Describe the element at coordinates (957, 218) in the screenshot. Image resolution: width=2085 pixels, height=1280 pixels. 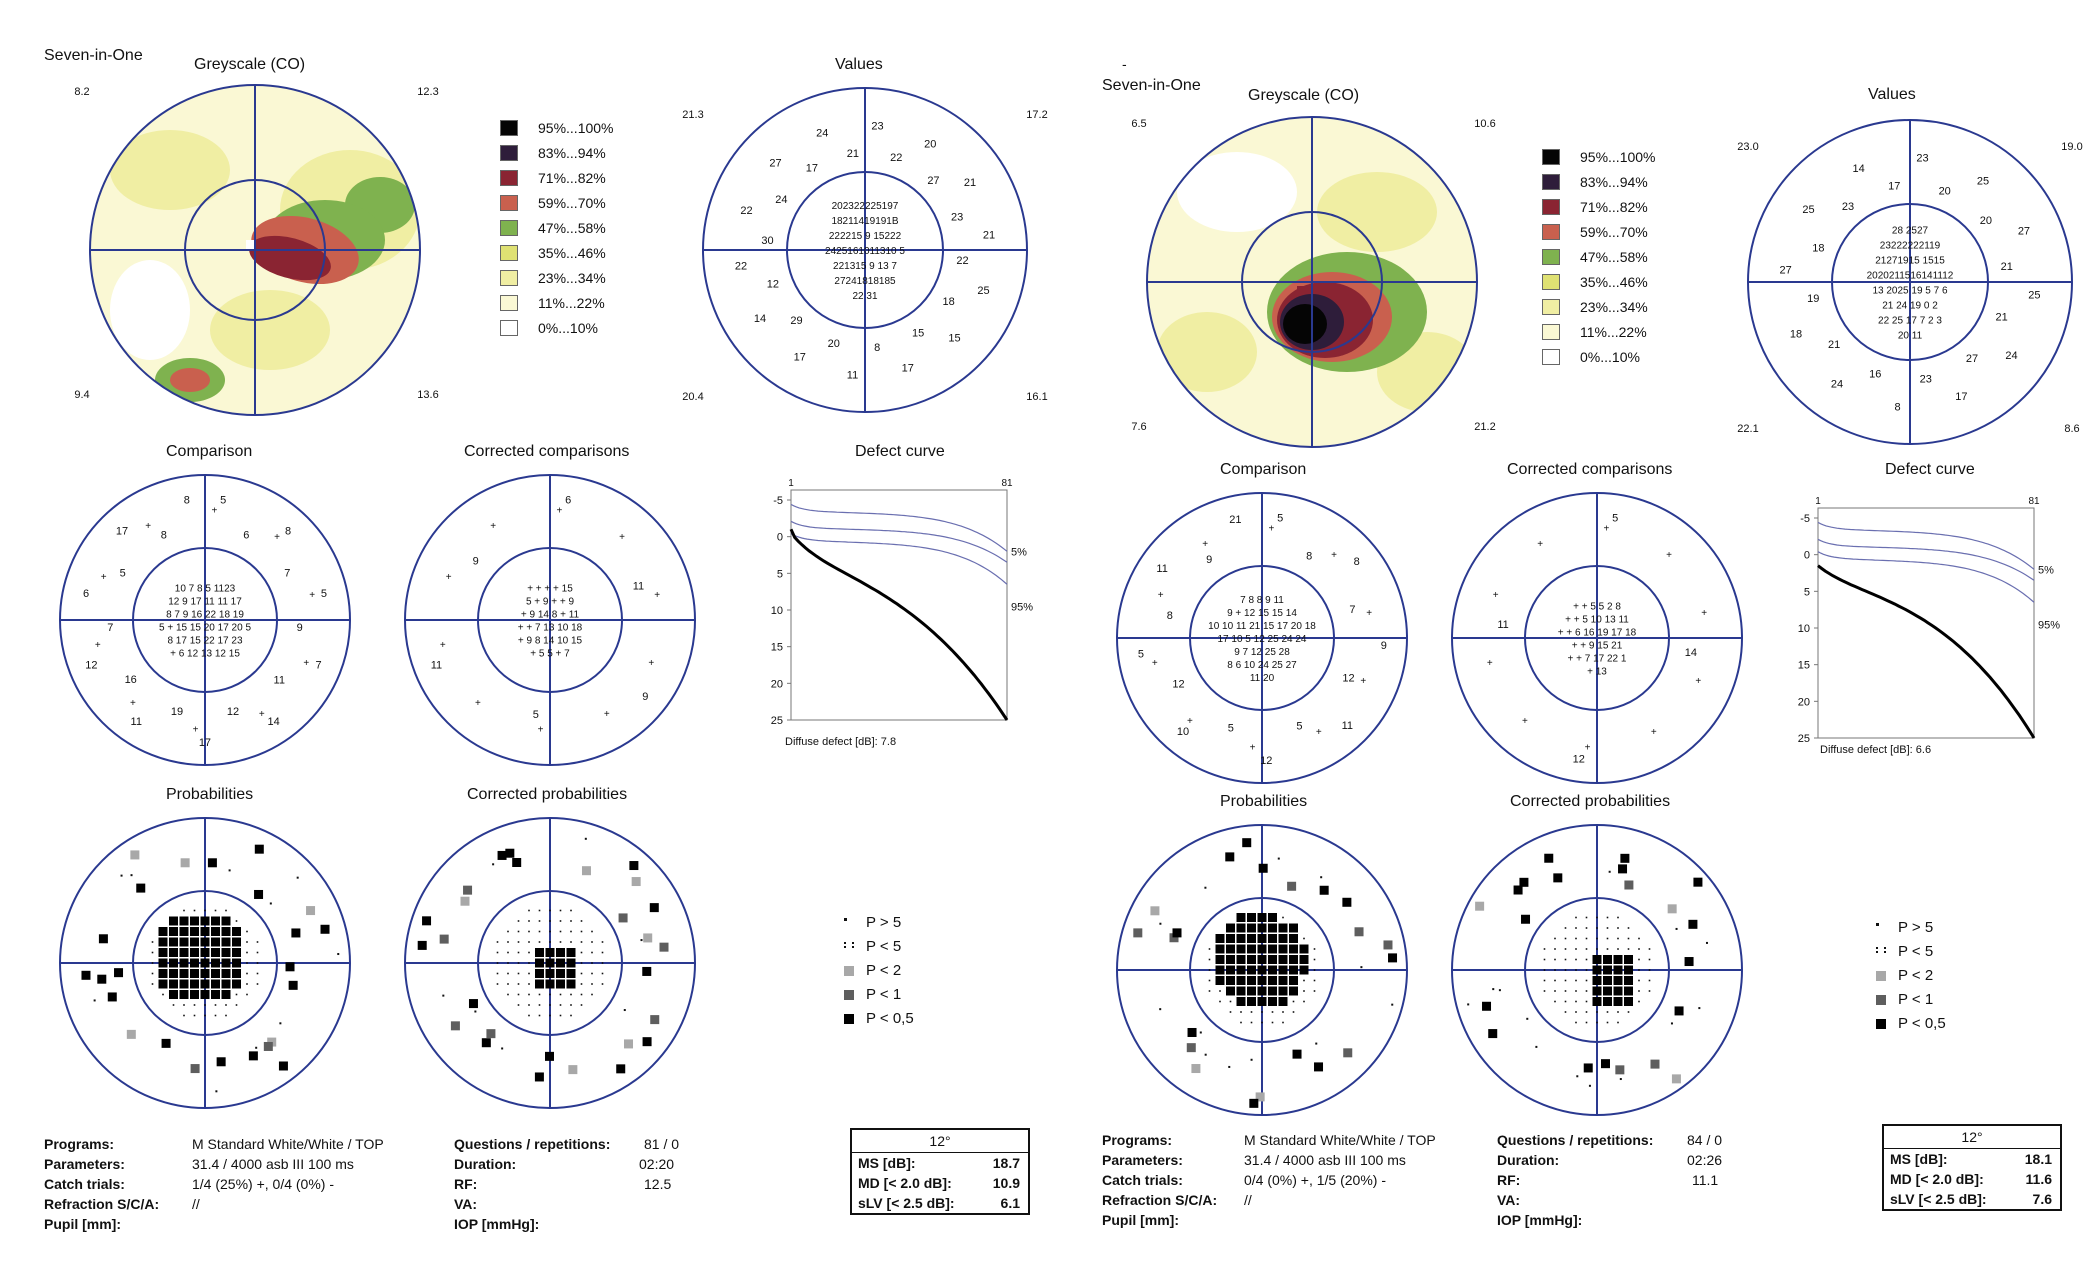
I see `value-point: 23` at that location.